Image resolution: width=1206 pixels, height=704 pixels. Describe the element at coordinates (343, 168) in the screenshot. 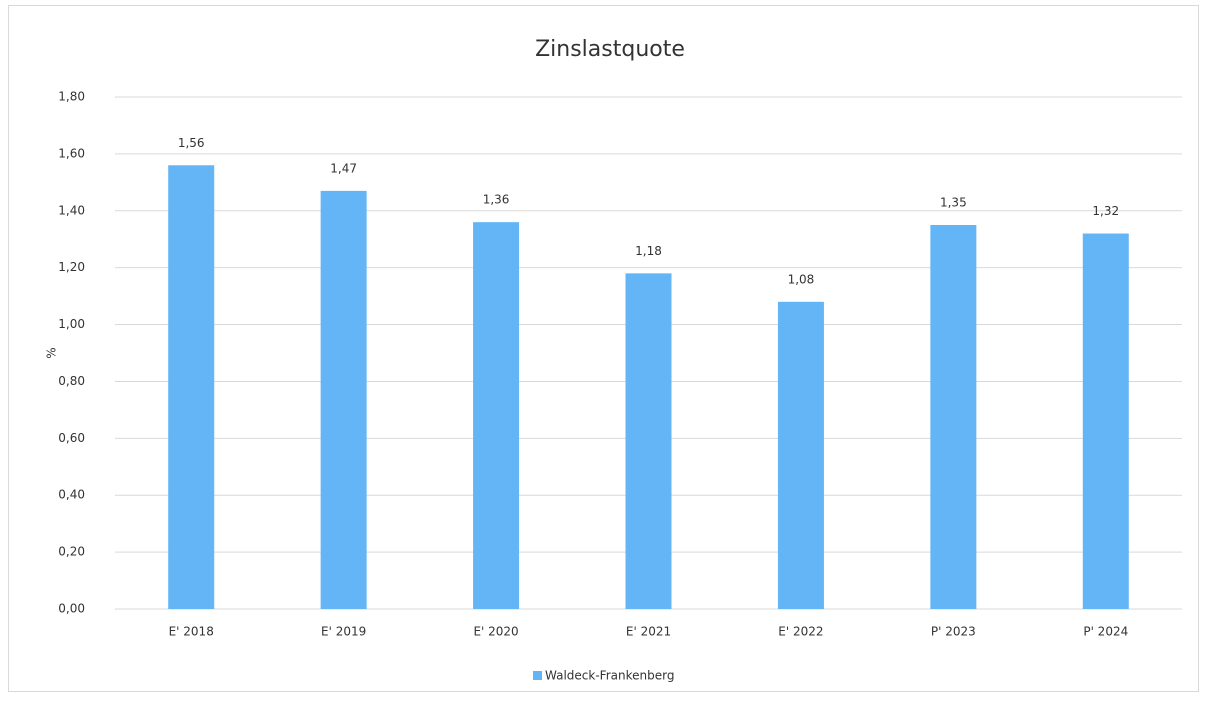

I see `data-label: 1,47` at that location.